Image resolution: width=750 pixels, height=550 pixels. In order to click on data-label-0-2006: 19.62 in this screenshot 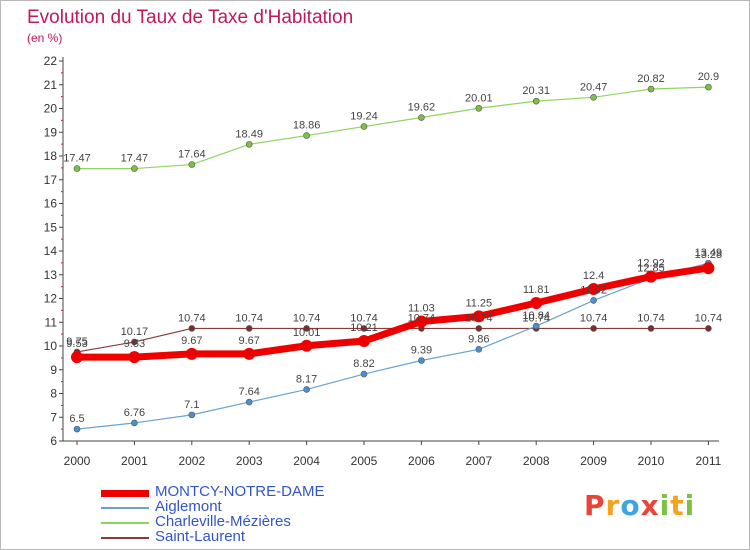, I will do `click(422, 108)`.